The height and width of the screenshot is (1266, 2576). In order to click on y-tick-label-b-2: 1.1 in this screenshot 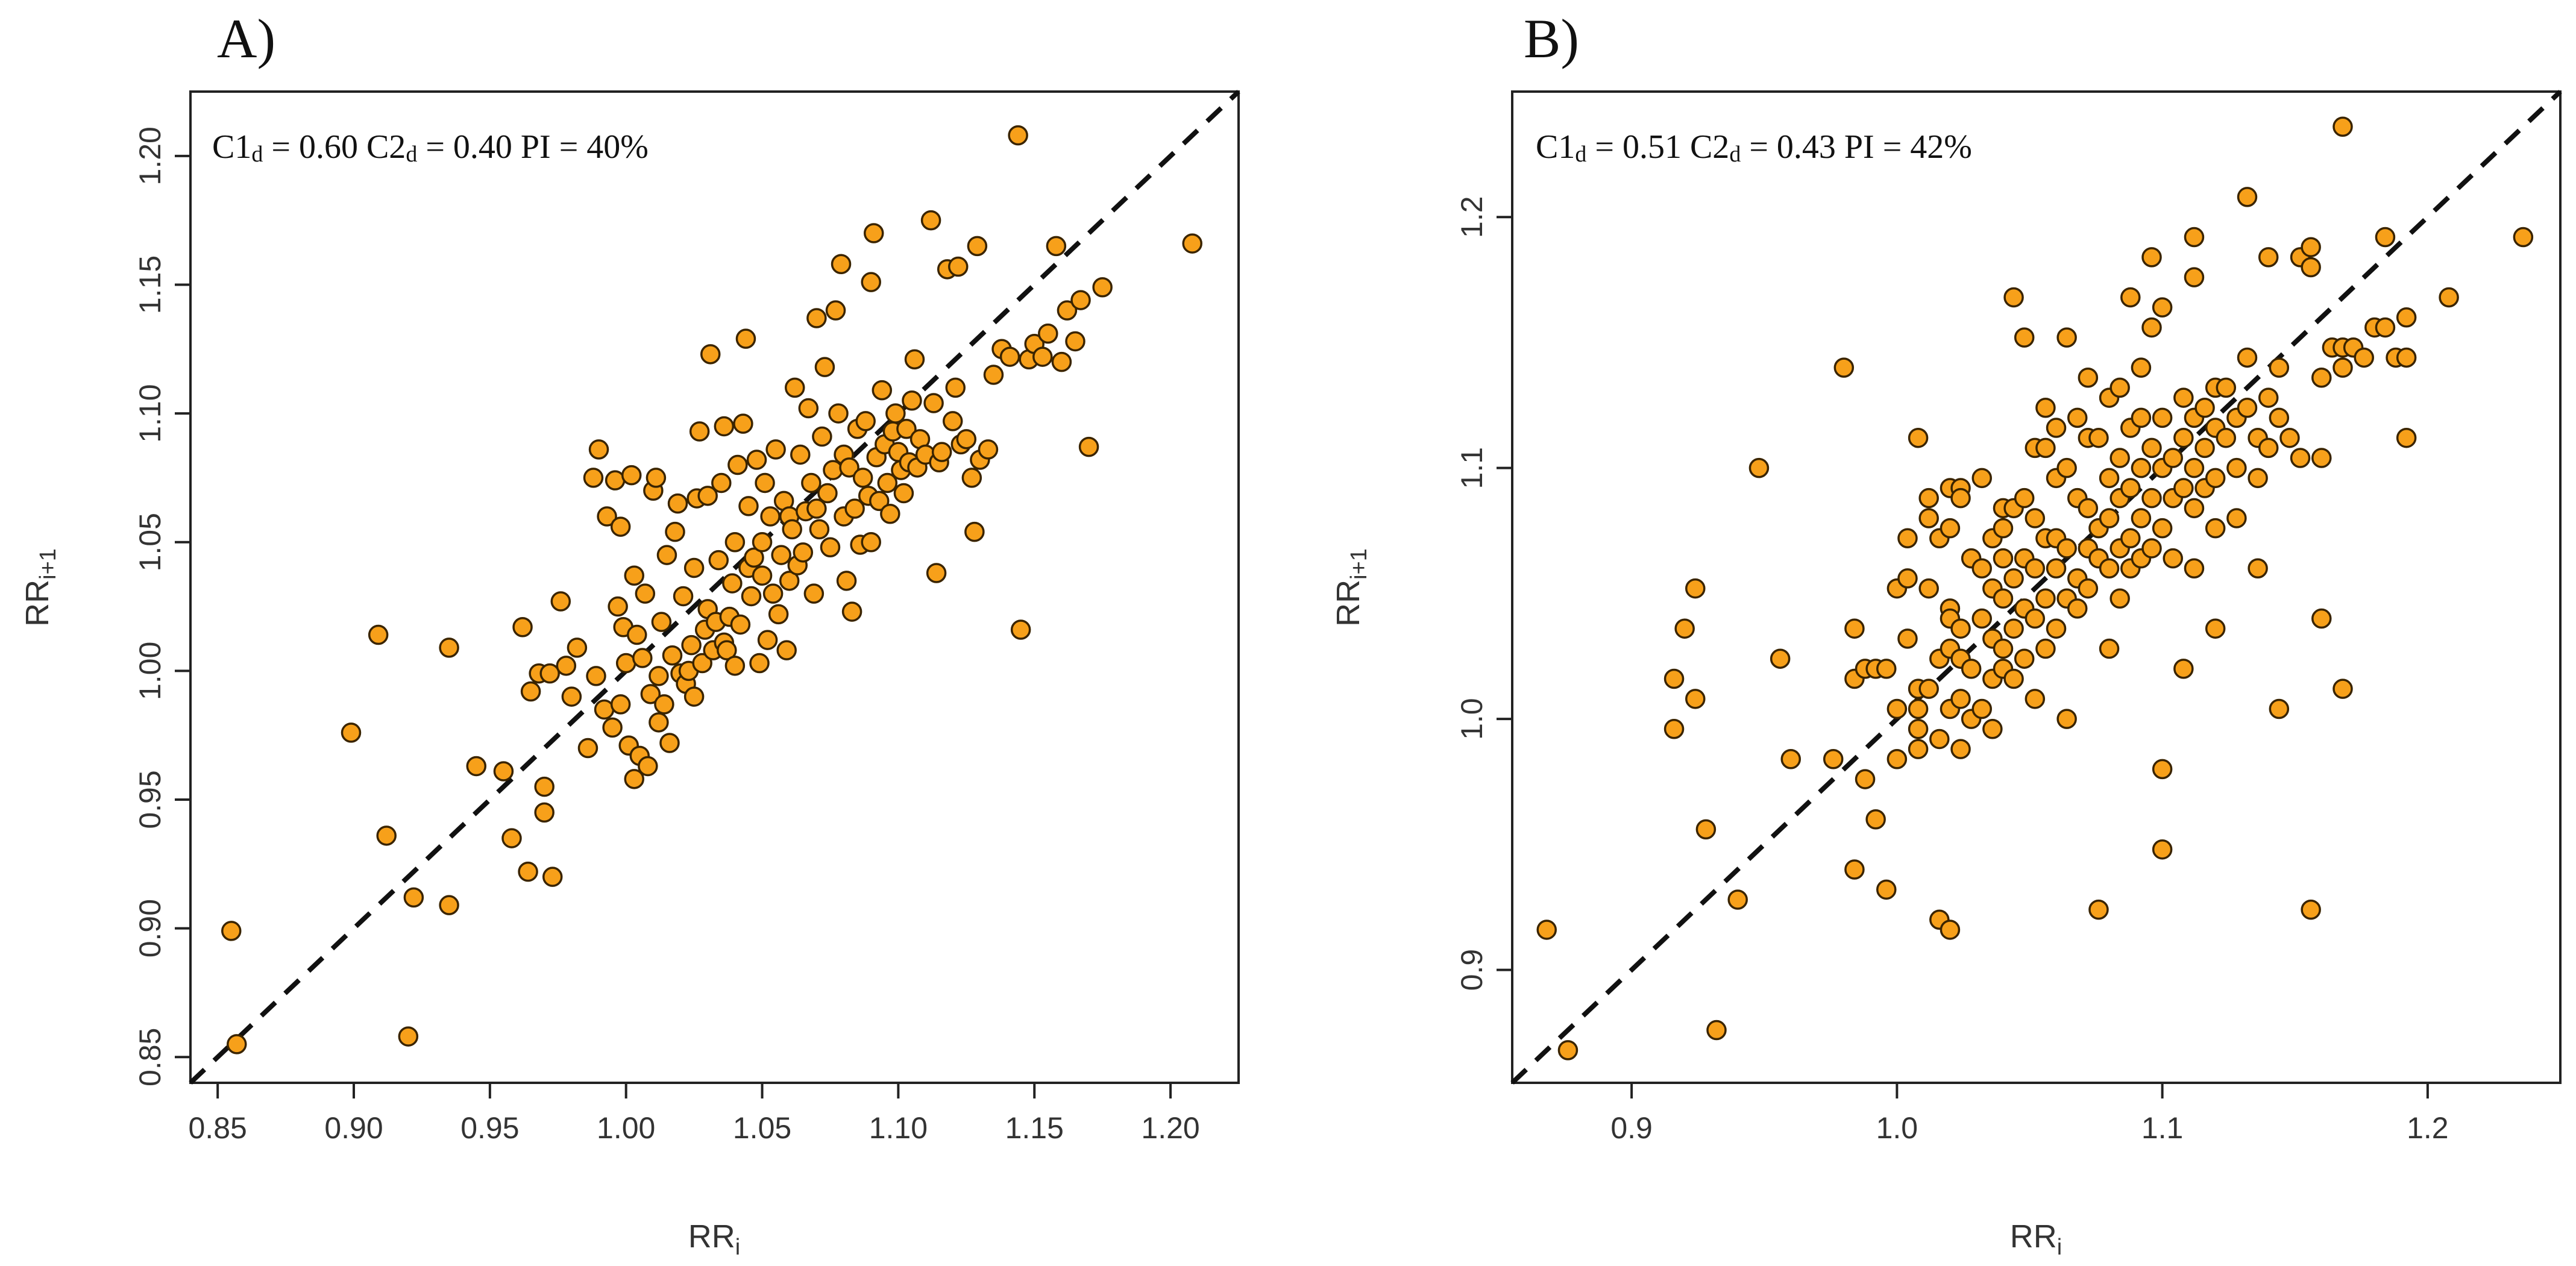, I will do `click(1472, 468)`.